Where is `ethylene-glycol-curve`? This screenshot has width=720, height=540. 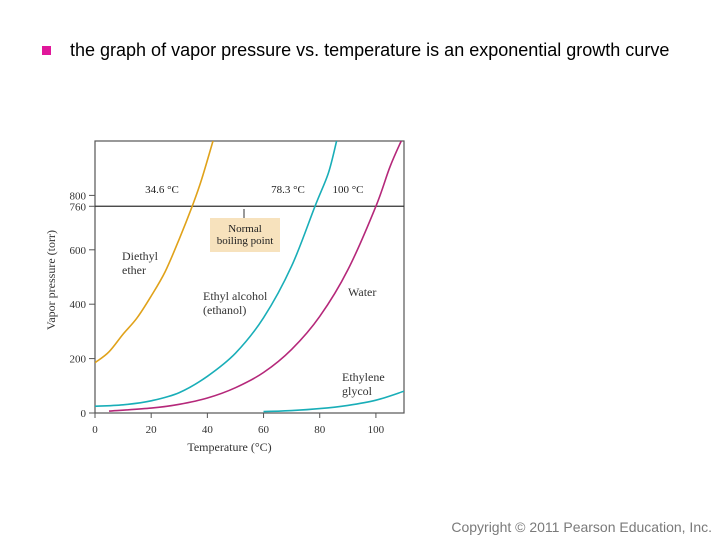 ethylene-glycol-curve is located at coordinates (333, 401).